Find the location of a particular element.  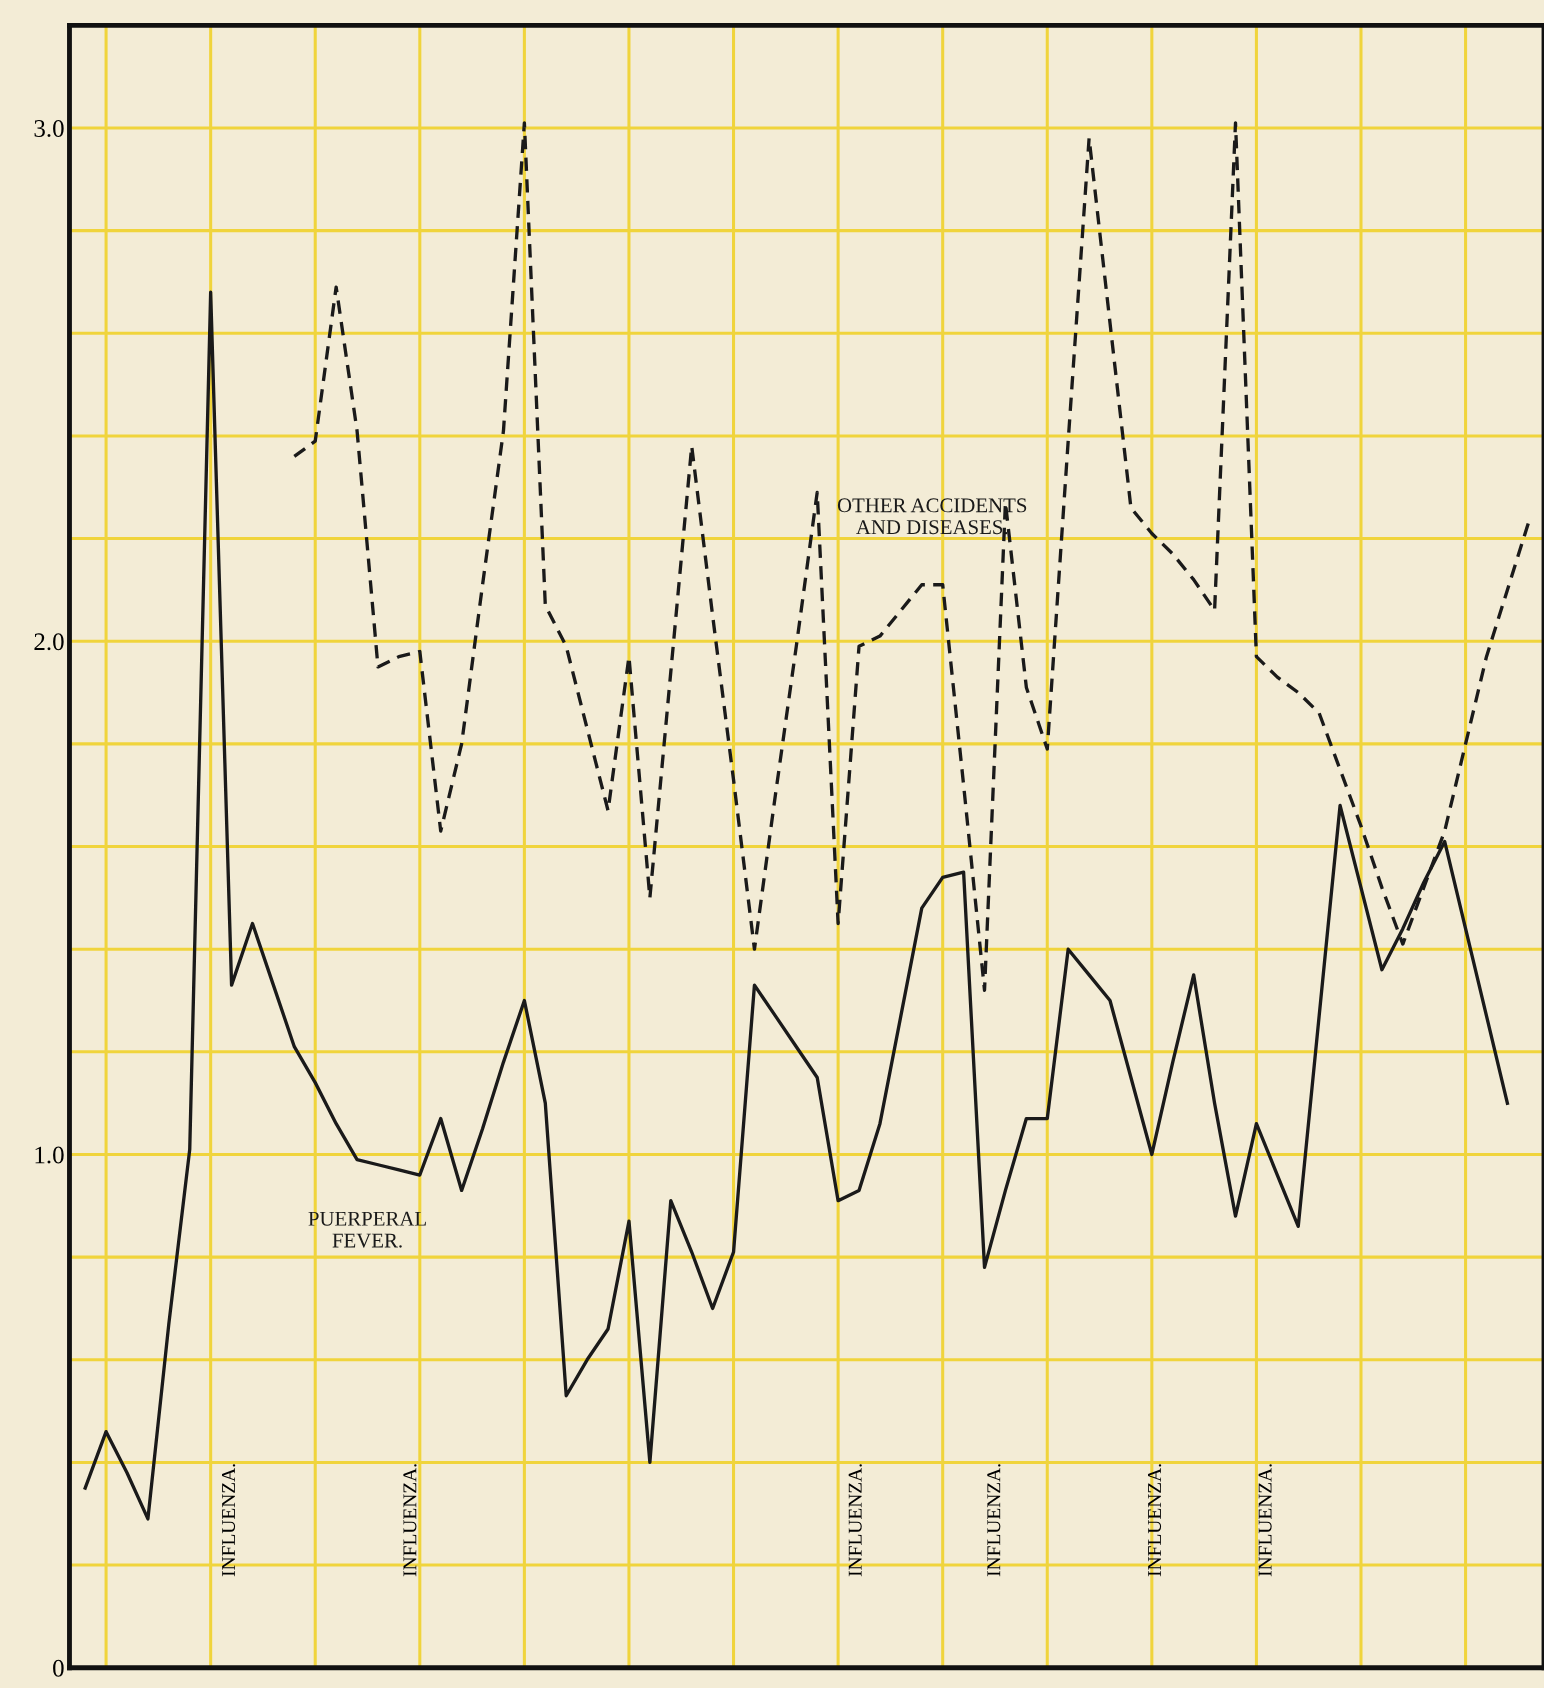

y-tick-label: 2.0 is located at coordinates (49, 642).